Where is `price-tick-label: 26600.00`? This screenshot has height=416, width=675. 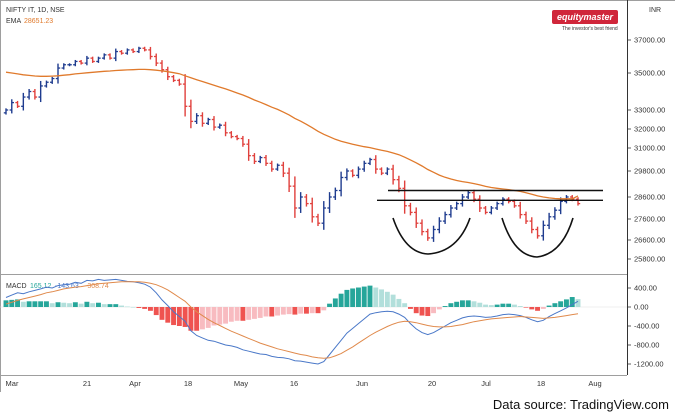 price-tick-label: 26600.00 is located at coordinates (649, 240).